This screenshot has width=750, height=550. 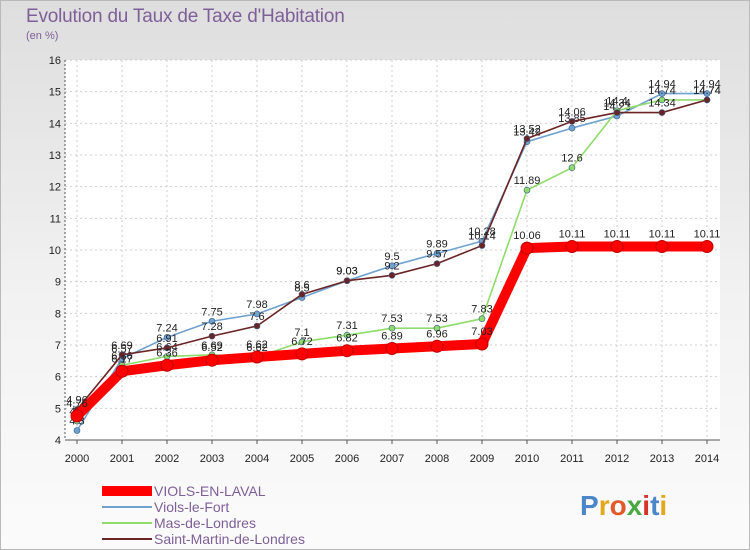 I want to click on data-label-mas-de-londres: 7.31, so click(x=346, y=326).